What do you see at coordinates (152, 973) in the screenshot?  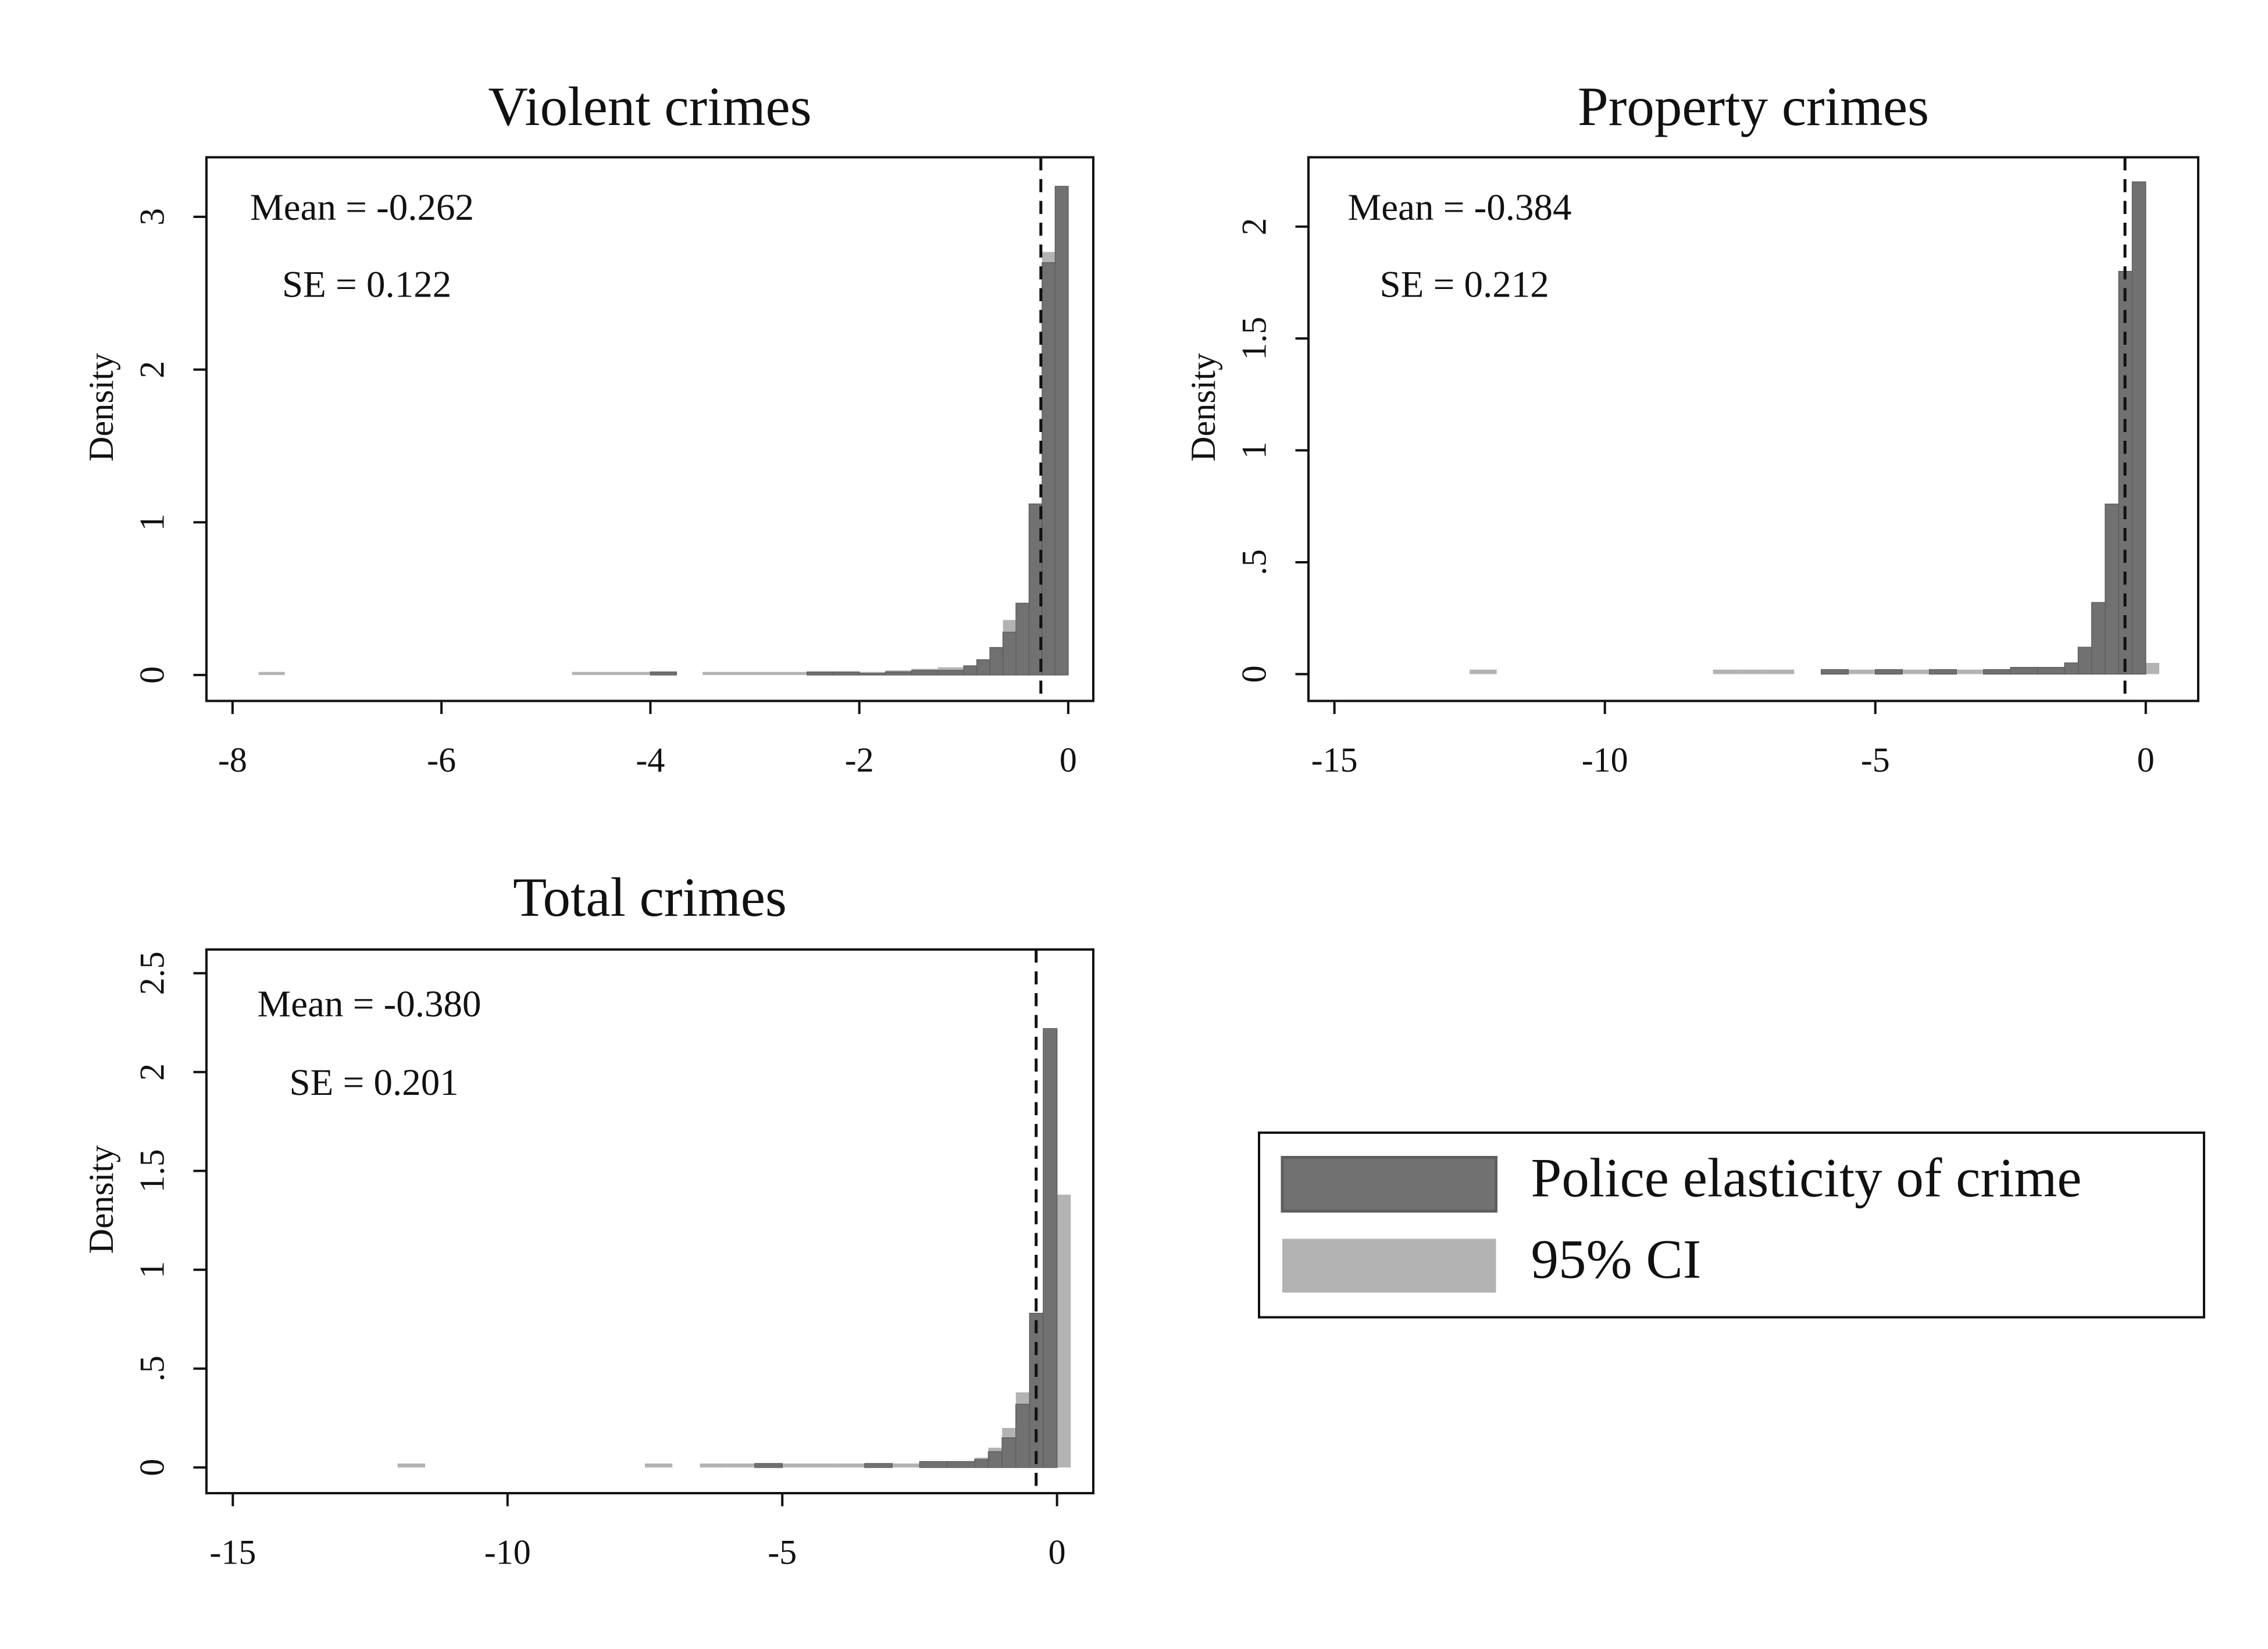 I see `y-tick-label: 2.5` at bounding box center [152, 973].